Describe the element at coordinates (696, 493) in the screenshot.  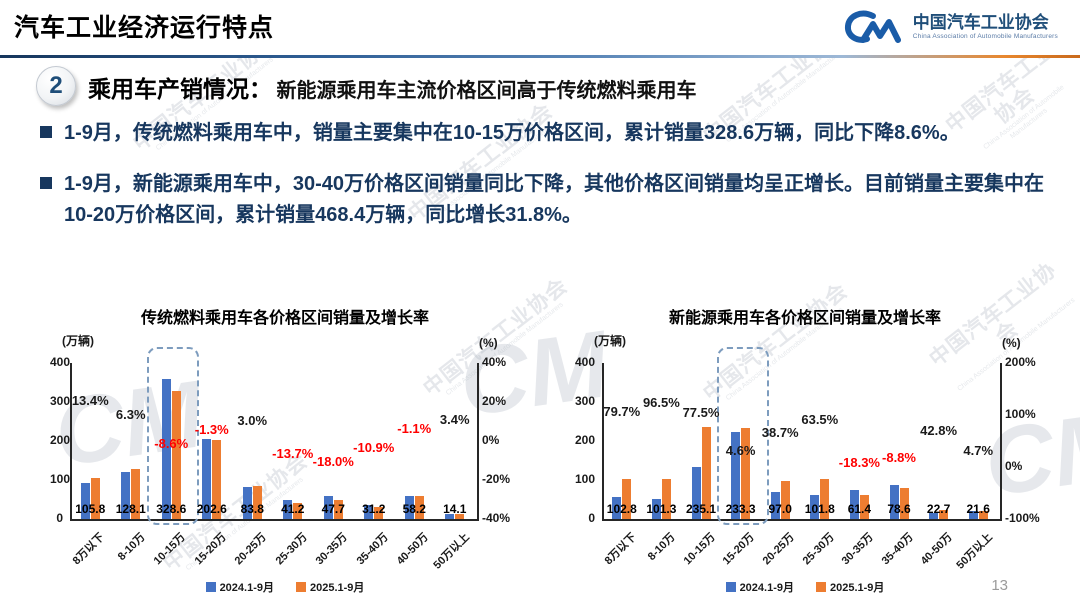
I see `bar-2024.1-9月-10-15万` at that location.